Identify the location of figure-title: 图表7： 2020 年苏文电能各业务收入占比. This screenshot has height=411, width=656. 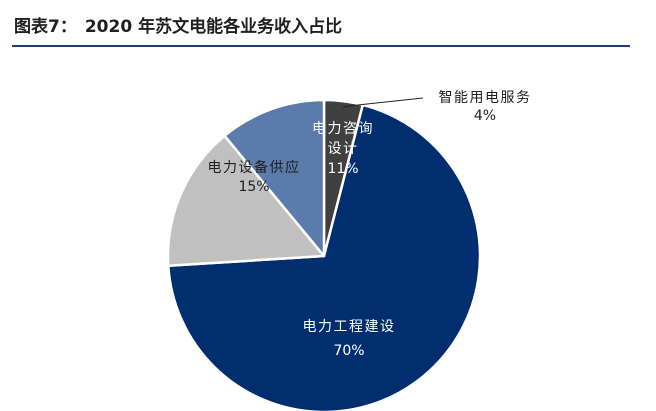
(178, 24).